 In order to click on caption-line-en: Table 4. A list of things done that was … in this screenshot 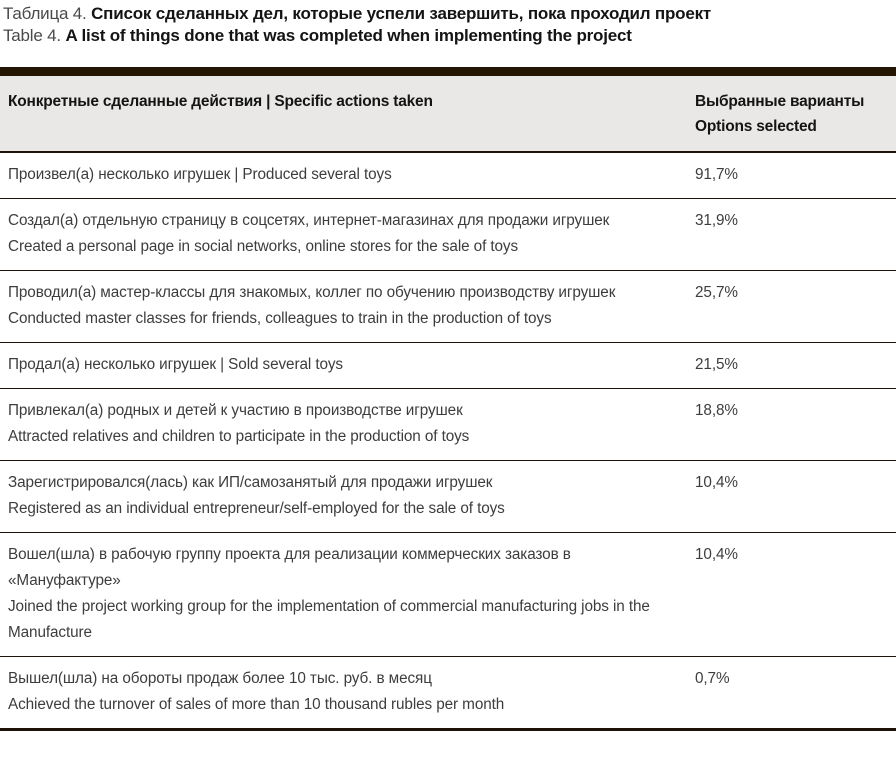, I will do `click(447, 36)`.